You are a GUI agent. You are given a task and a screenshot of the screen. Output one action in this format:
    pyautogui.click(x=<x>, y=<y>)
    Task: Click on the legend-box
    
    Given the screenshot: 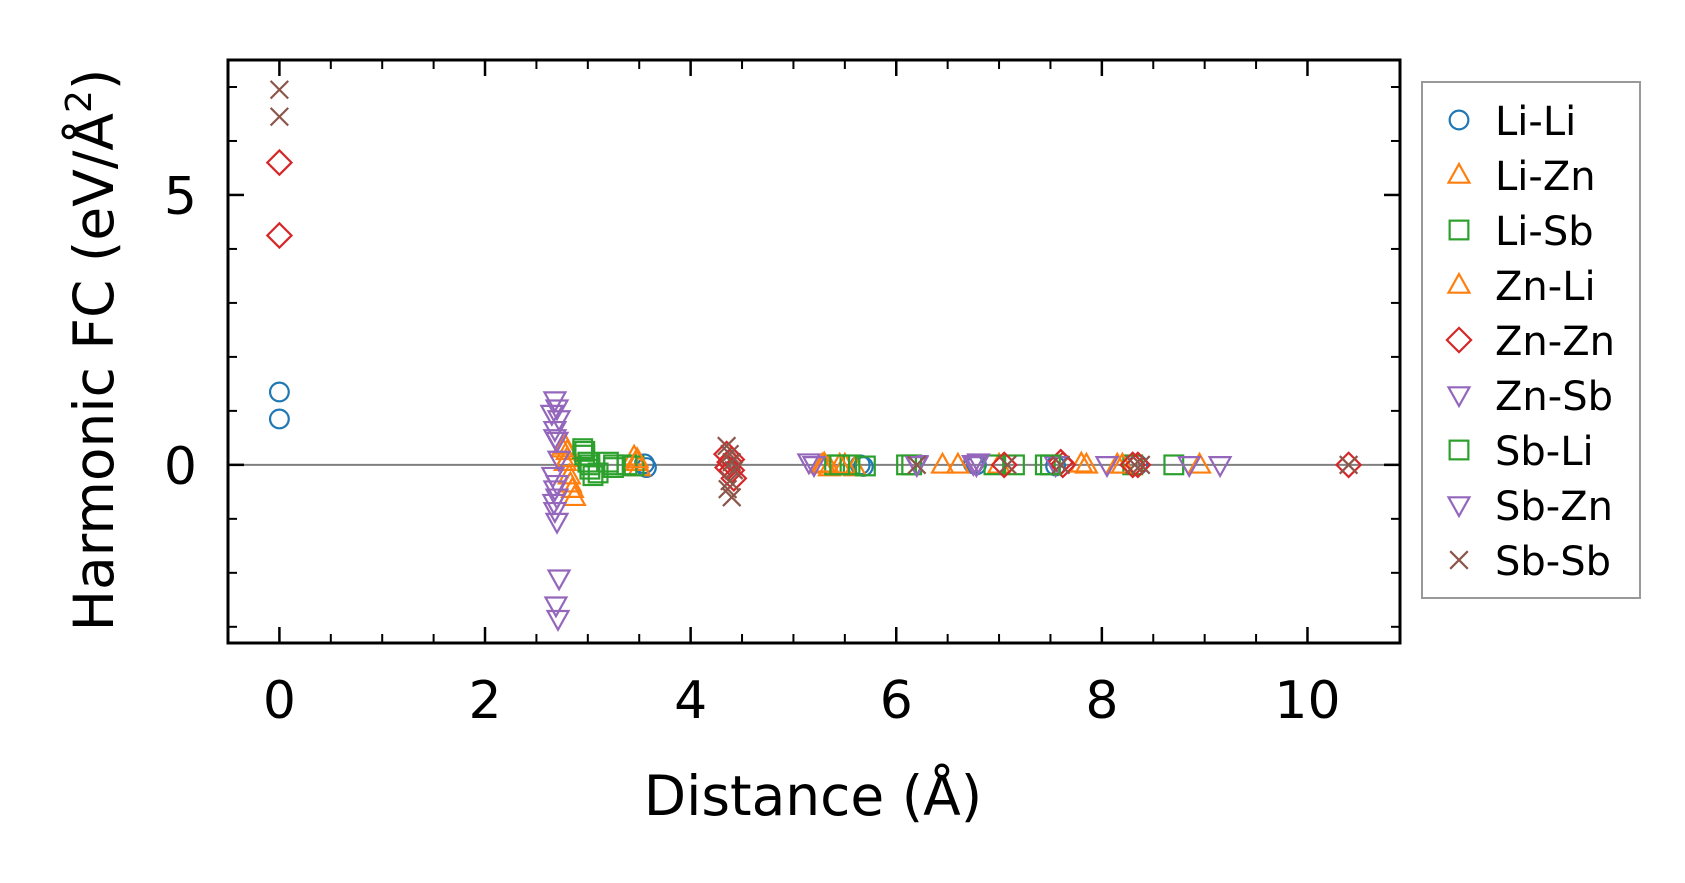 What is the action you would take?
    pyautogui.click(x=1531, y=340)
    